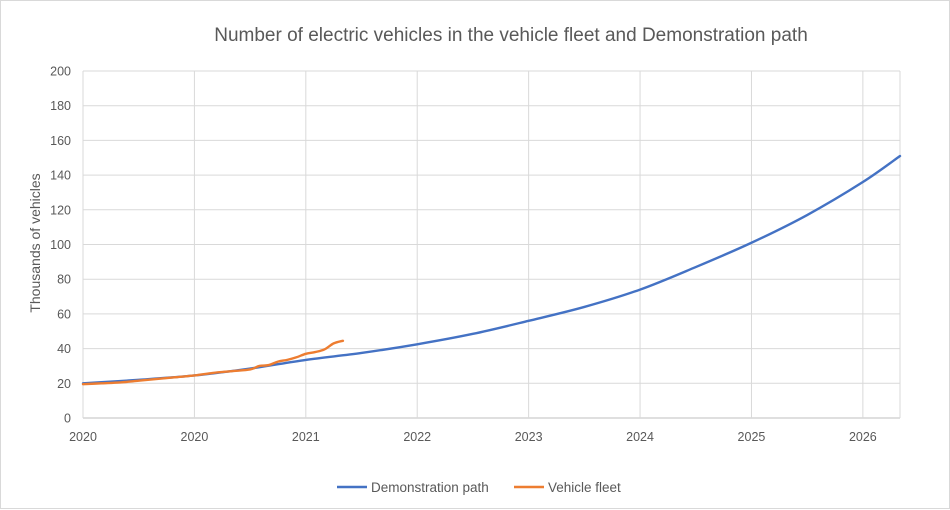  I want to click on y-tick-label: 160, so click(60, 141).